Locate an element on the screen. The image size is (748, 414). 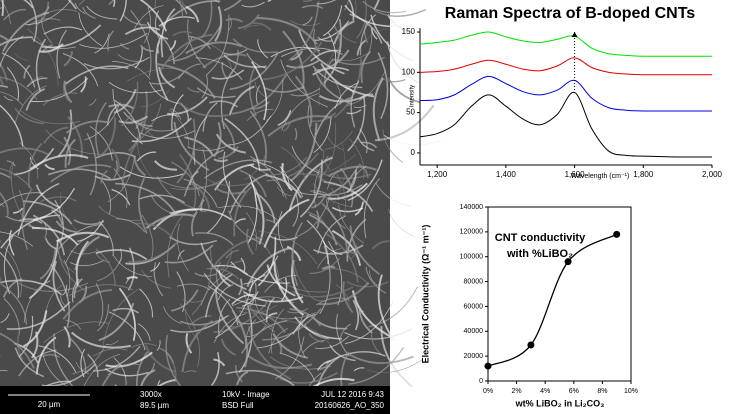
chart-title: Raman Spectra of B-doped CNTs is located at coordinates (570, 13).